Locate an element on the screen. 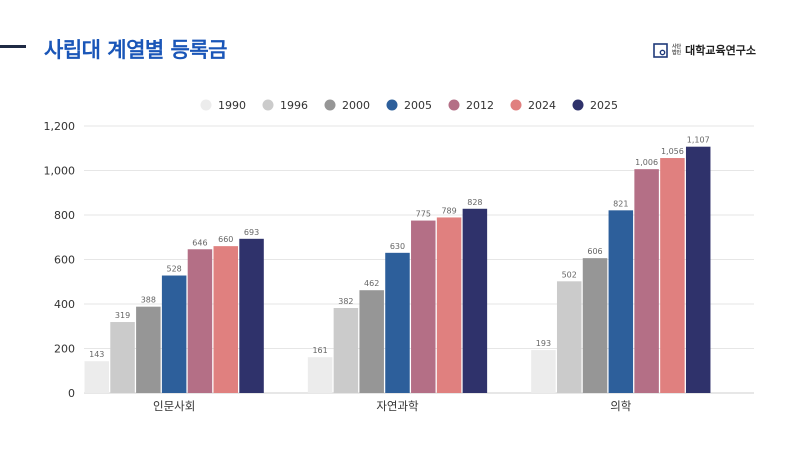 Image resolution: width=800 pixels, height=450 pixels. logo-name: 대학교육연구소 is located at coordinates (720, 50).